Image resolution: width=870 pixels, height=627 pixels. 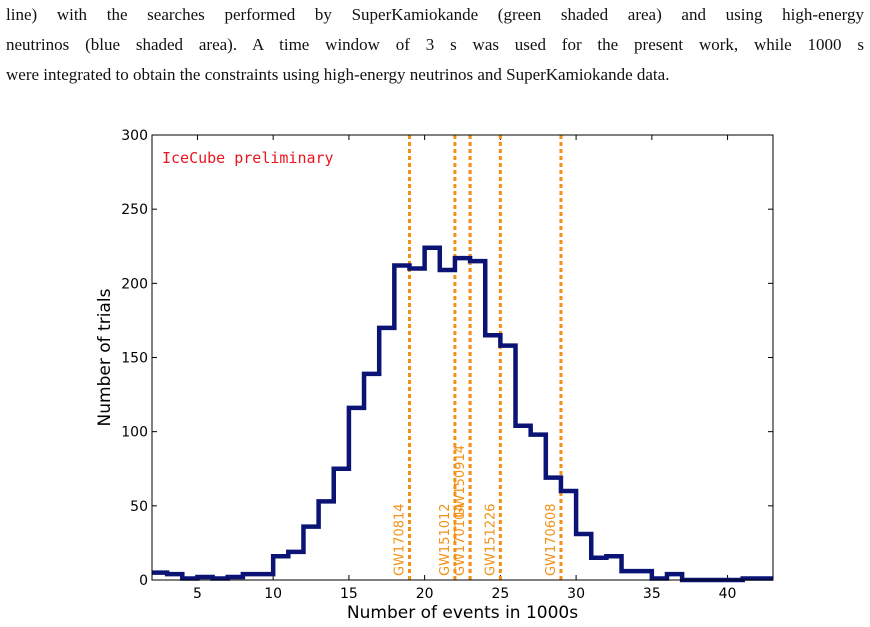 What do you see at coordinates (143, 581) in the screenshot?
I see `y-tick-label: 0` at bounding box center [143, 581].